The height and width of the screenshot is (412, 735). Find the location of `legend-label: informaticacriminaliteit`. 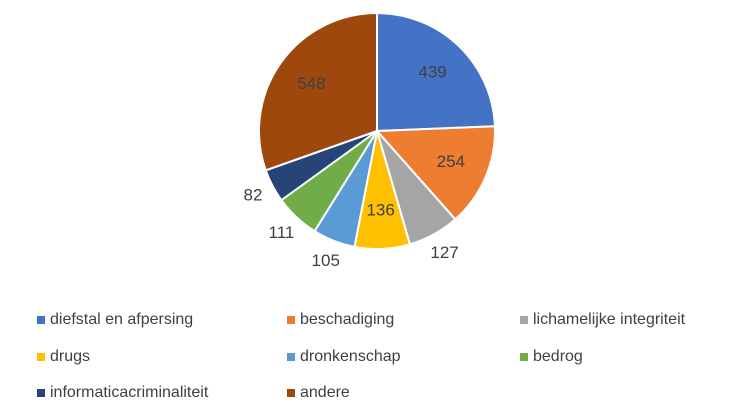

legend-label: informaticacriminaliteit is located at coordinates (129, 392).